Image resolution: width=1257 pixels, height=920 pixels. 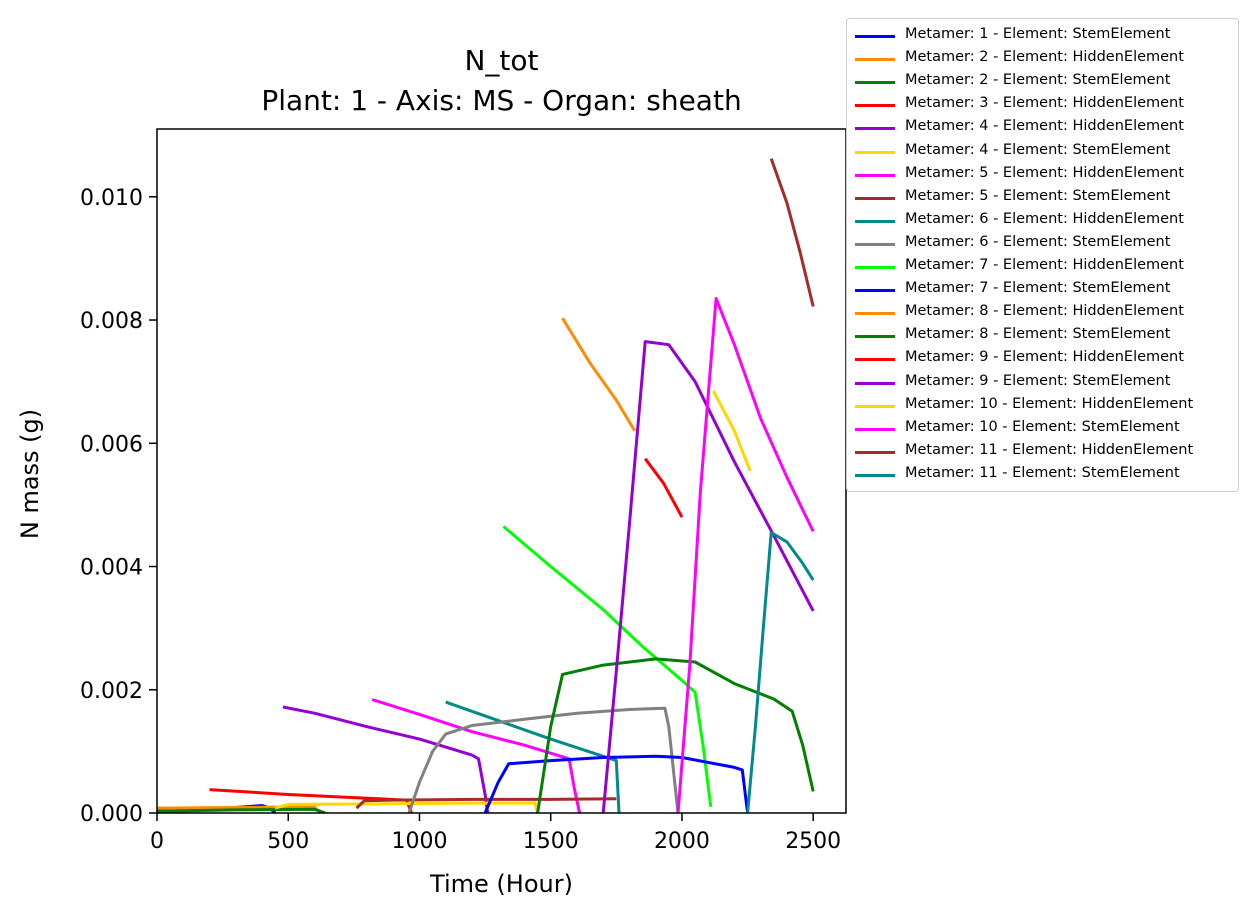 I want to click on legend-label: Metamer: 1 - Element: StemElement, so click(x=1038, y=34).